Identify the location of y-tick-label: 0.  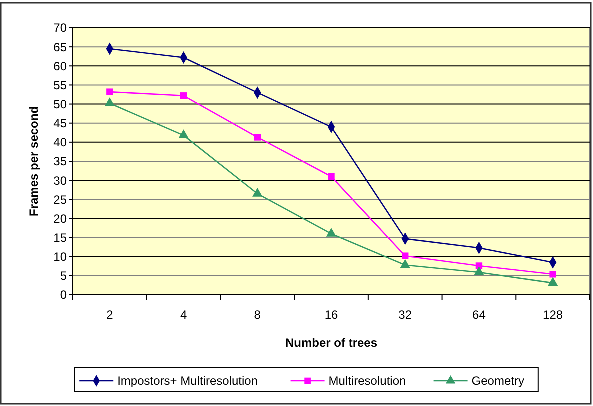
(64, 295).